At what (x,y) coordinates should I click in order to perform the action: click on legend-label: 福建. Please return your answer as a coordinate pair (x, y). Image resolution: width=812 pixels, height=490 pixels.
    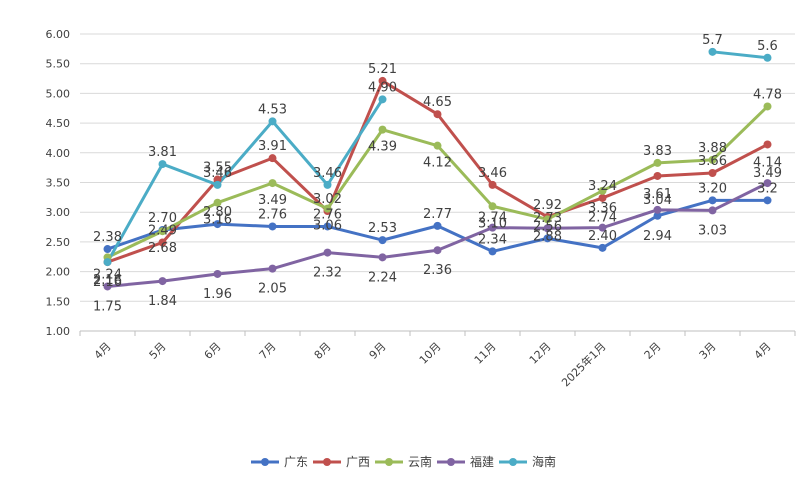
    Looking at the image, I should click on (482, 461).